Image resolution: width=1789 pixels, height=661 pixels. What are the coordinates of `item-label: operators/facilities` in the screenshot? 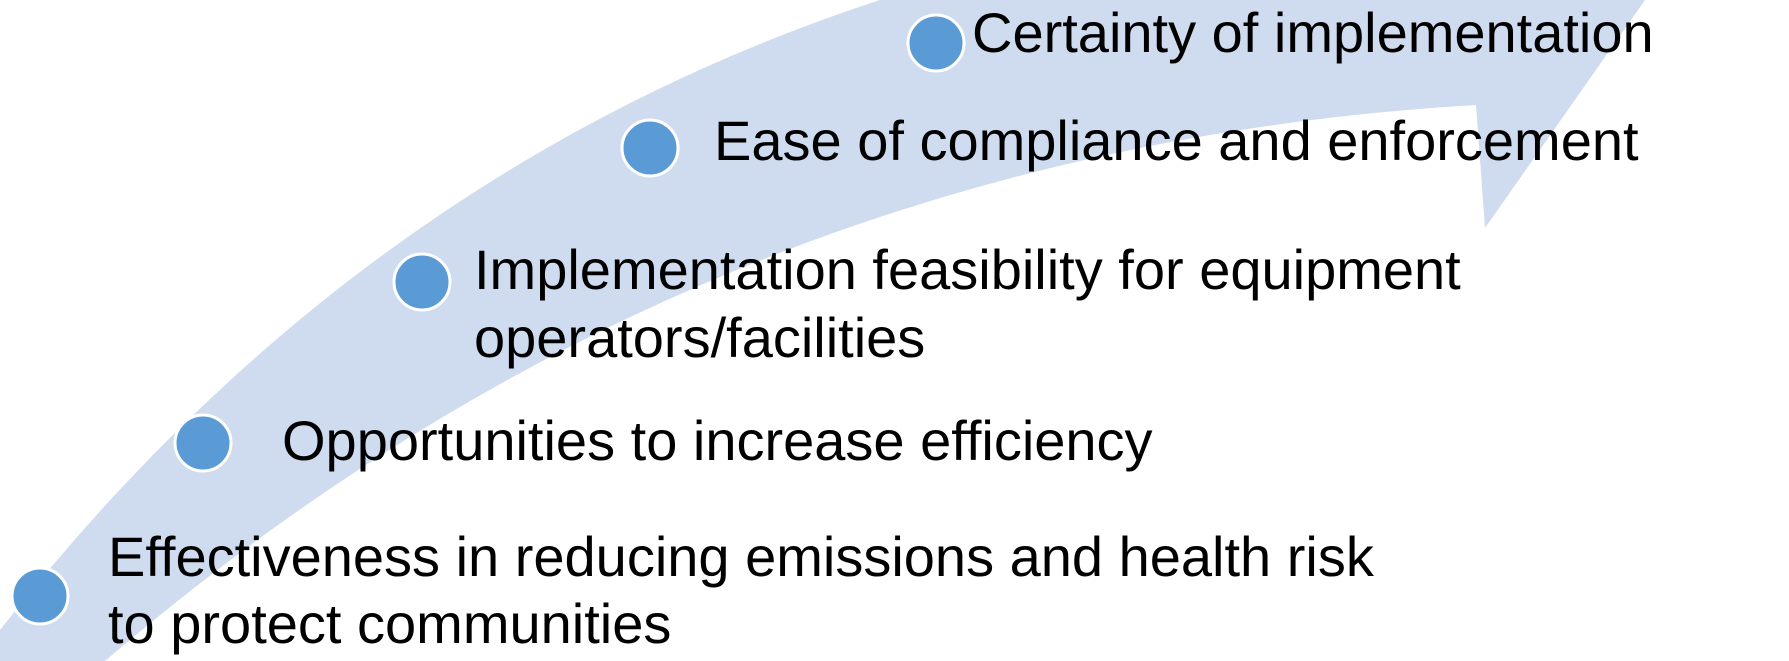 It's located at (699, 337).